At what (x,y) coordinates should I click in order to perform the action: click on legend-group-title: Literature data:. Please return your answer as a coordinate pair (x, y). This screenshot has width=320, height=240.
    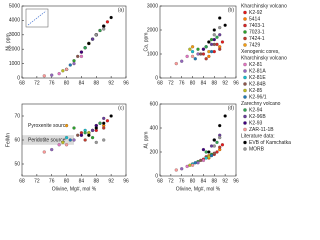
    Looking at the image, I should click on (258, 136).